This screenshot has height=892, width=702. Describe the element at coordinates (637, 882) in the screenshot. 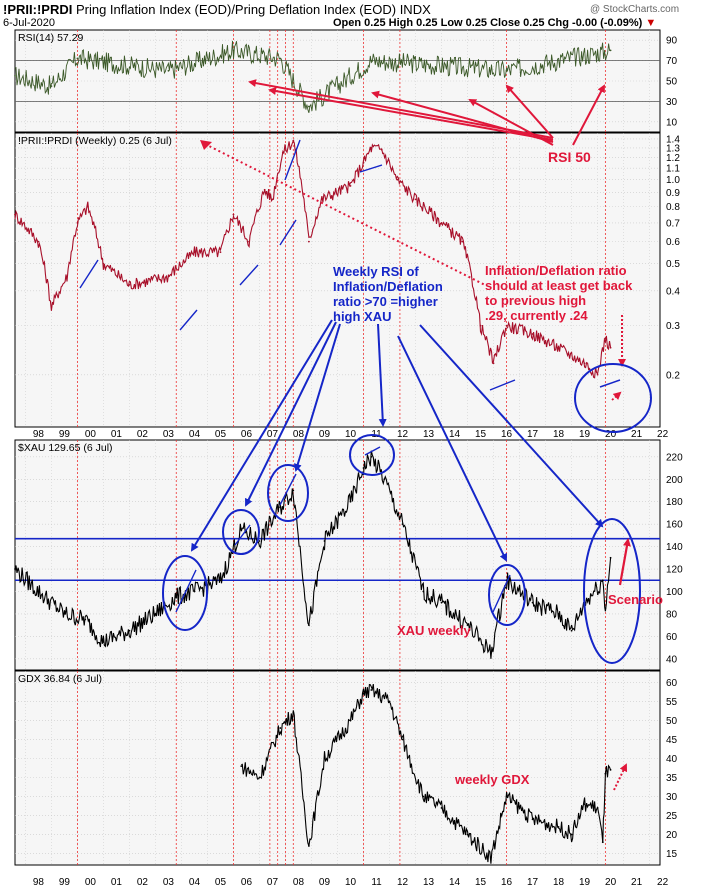

I see `x-axis-label-lower: 21` at that location.